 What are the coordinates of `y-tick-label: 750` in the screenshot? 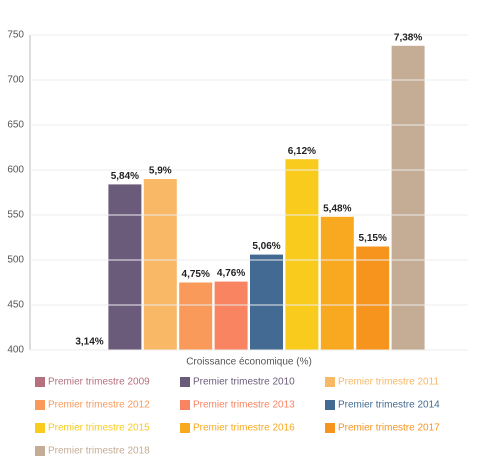 It's located at (15, 35).